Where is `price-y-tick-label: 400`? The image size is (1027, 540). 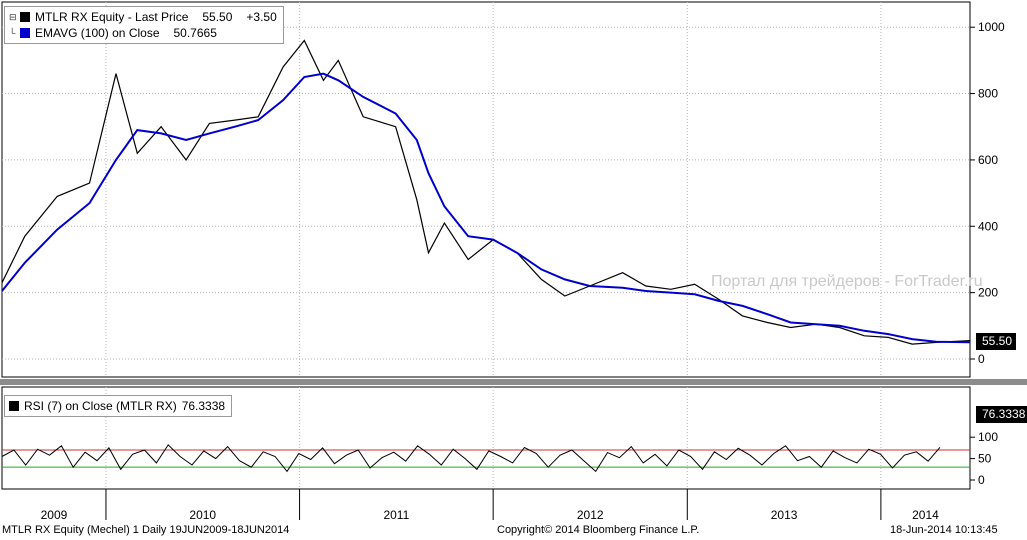
price-y-tick-label: 400 is located at coordinates (988, 226).